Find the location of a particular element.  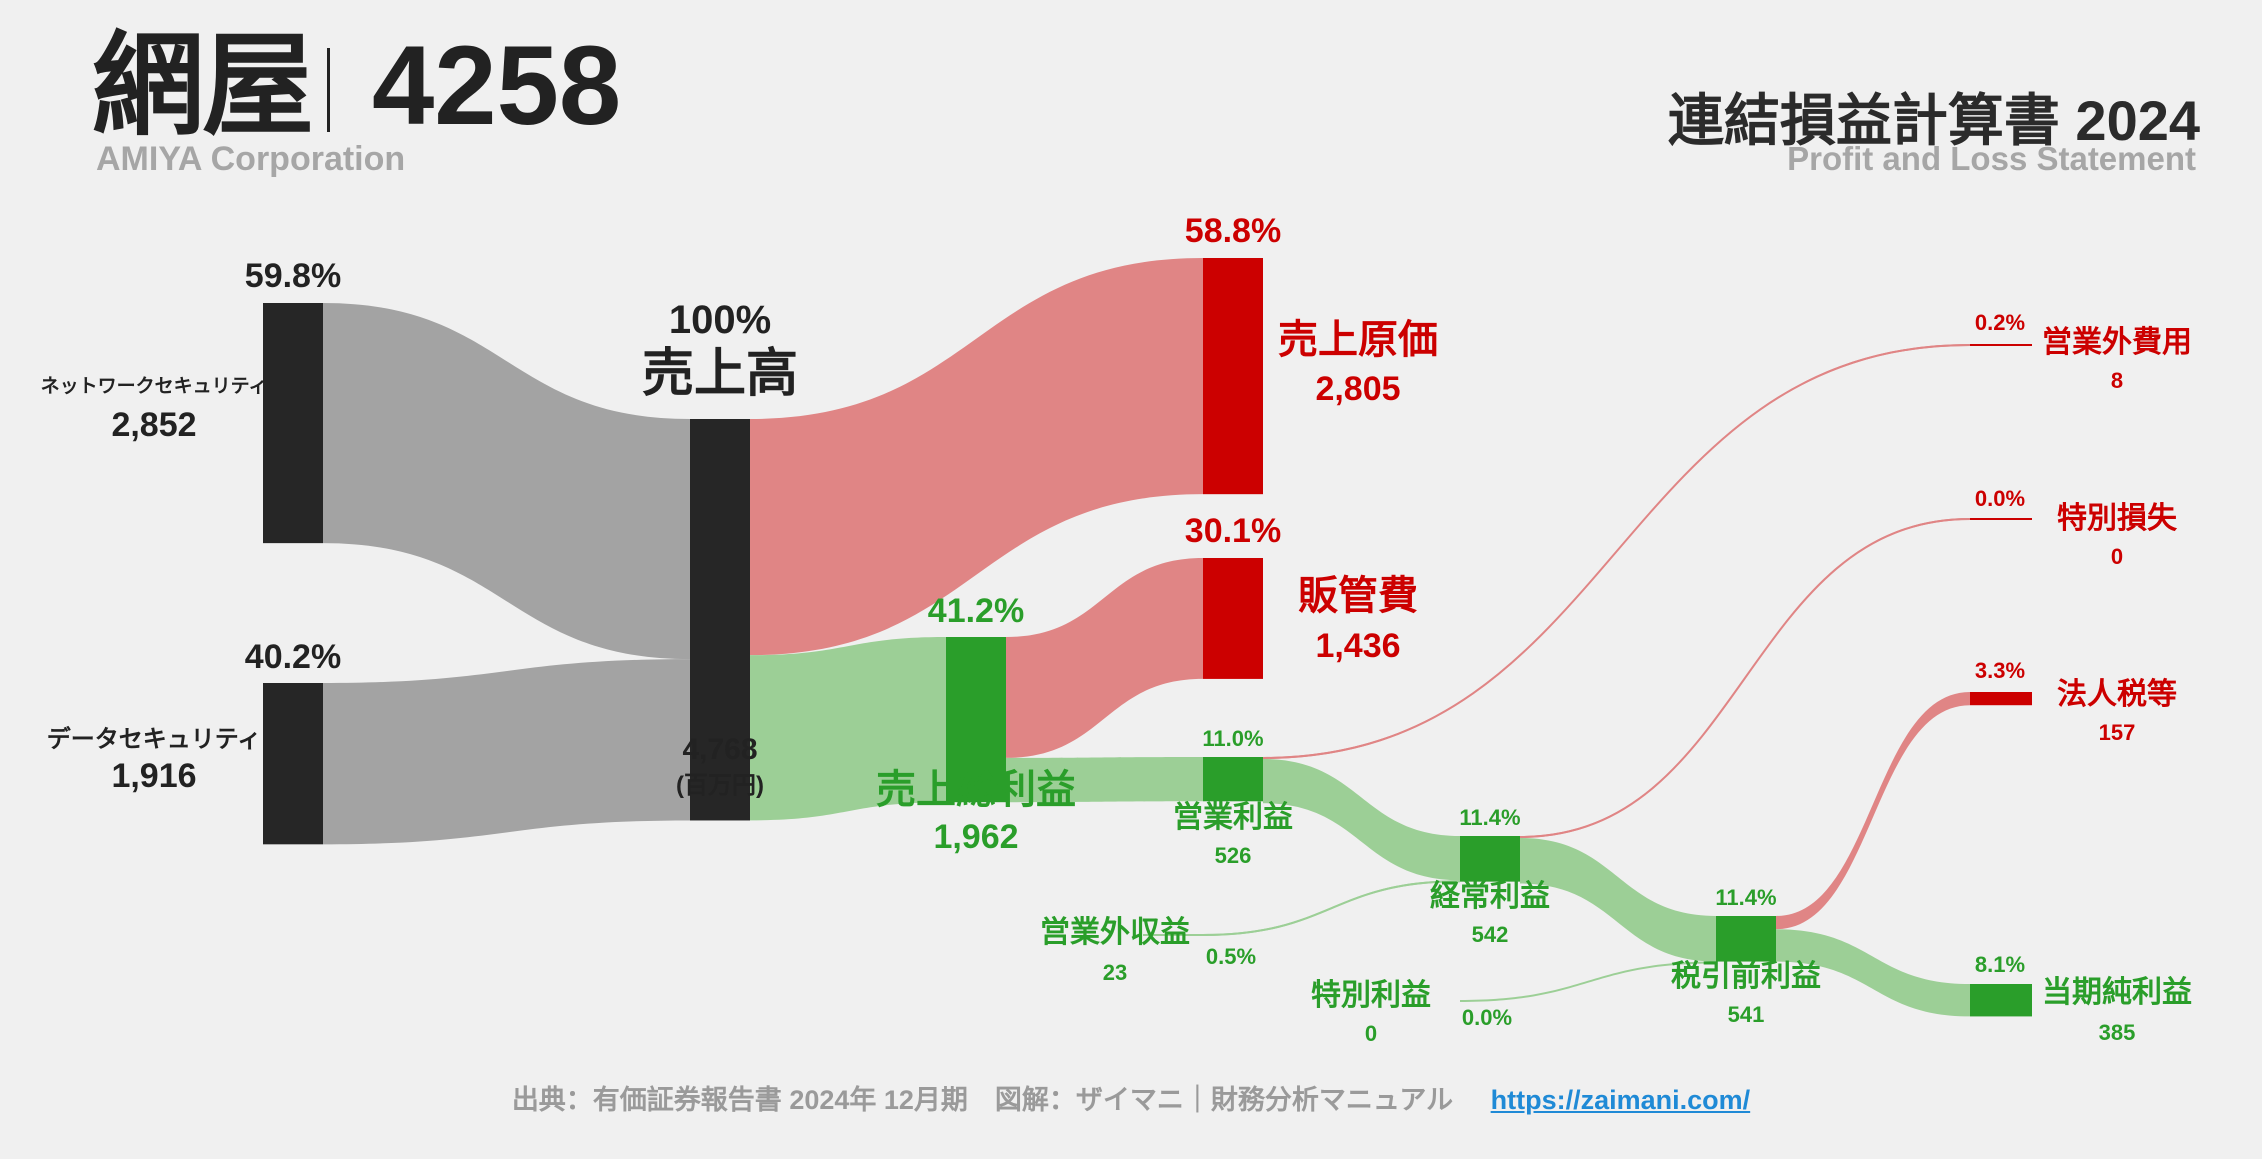

flow-spg-to-pti is located at coordinates (1588, 981).